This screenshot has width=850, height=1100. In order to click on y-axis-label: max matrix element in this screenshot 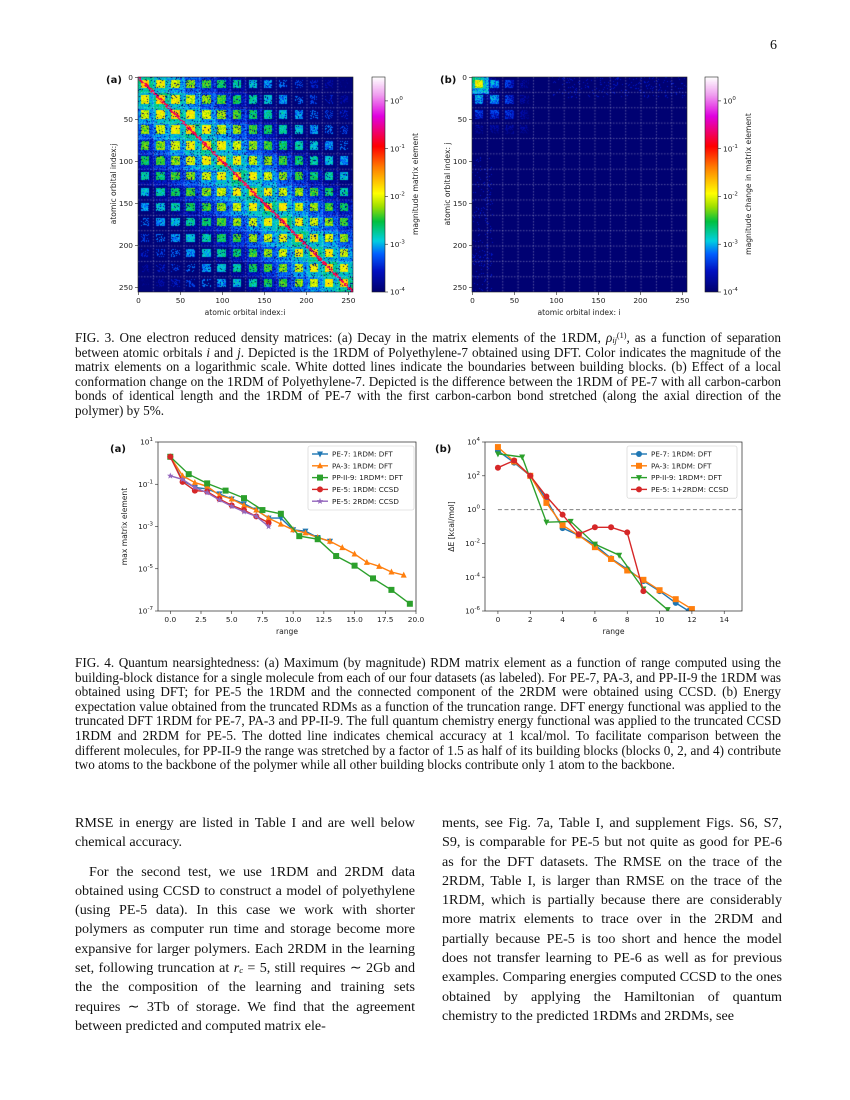, I will do `click(124, 526)`.